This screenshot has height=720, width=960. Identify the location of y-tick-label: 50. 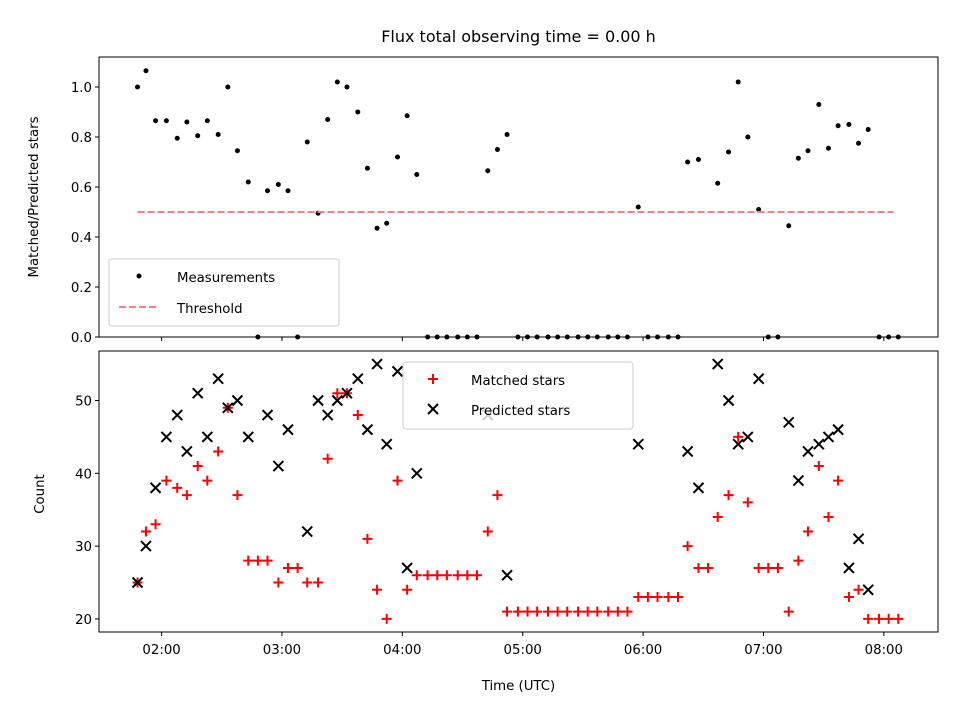
(83, 402).